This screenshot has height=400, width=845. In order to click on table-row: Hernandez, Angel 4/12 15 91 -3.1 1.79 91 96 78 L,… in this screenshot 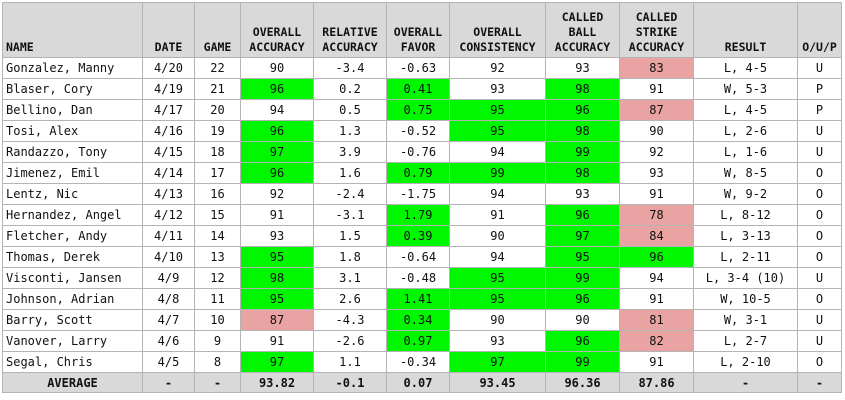, I will do `click(422, 215)`.